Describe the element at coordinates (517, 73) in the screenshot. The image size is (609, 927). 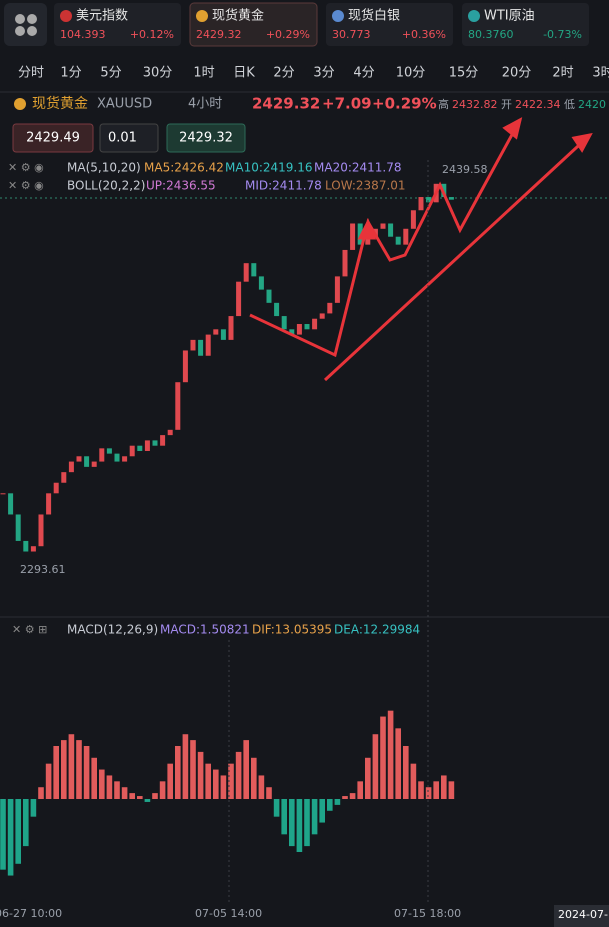
I see `timeframe: 20分` at that location.